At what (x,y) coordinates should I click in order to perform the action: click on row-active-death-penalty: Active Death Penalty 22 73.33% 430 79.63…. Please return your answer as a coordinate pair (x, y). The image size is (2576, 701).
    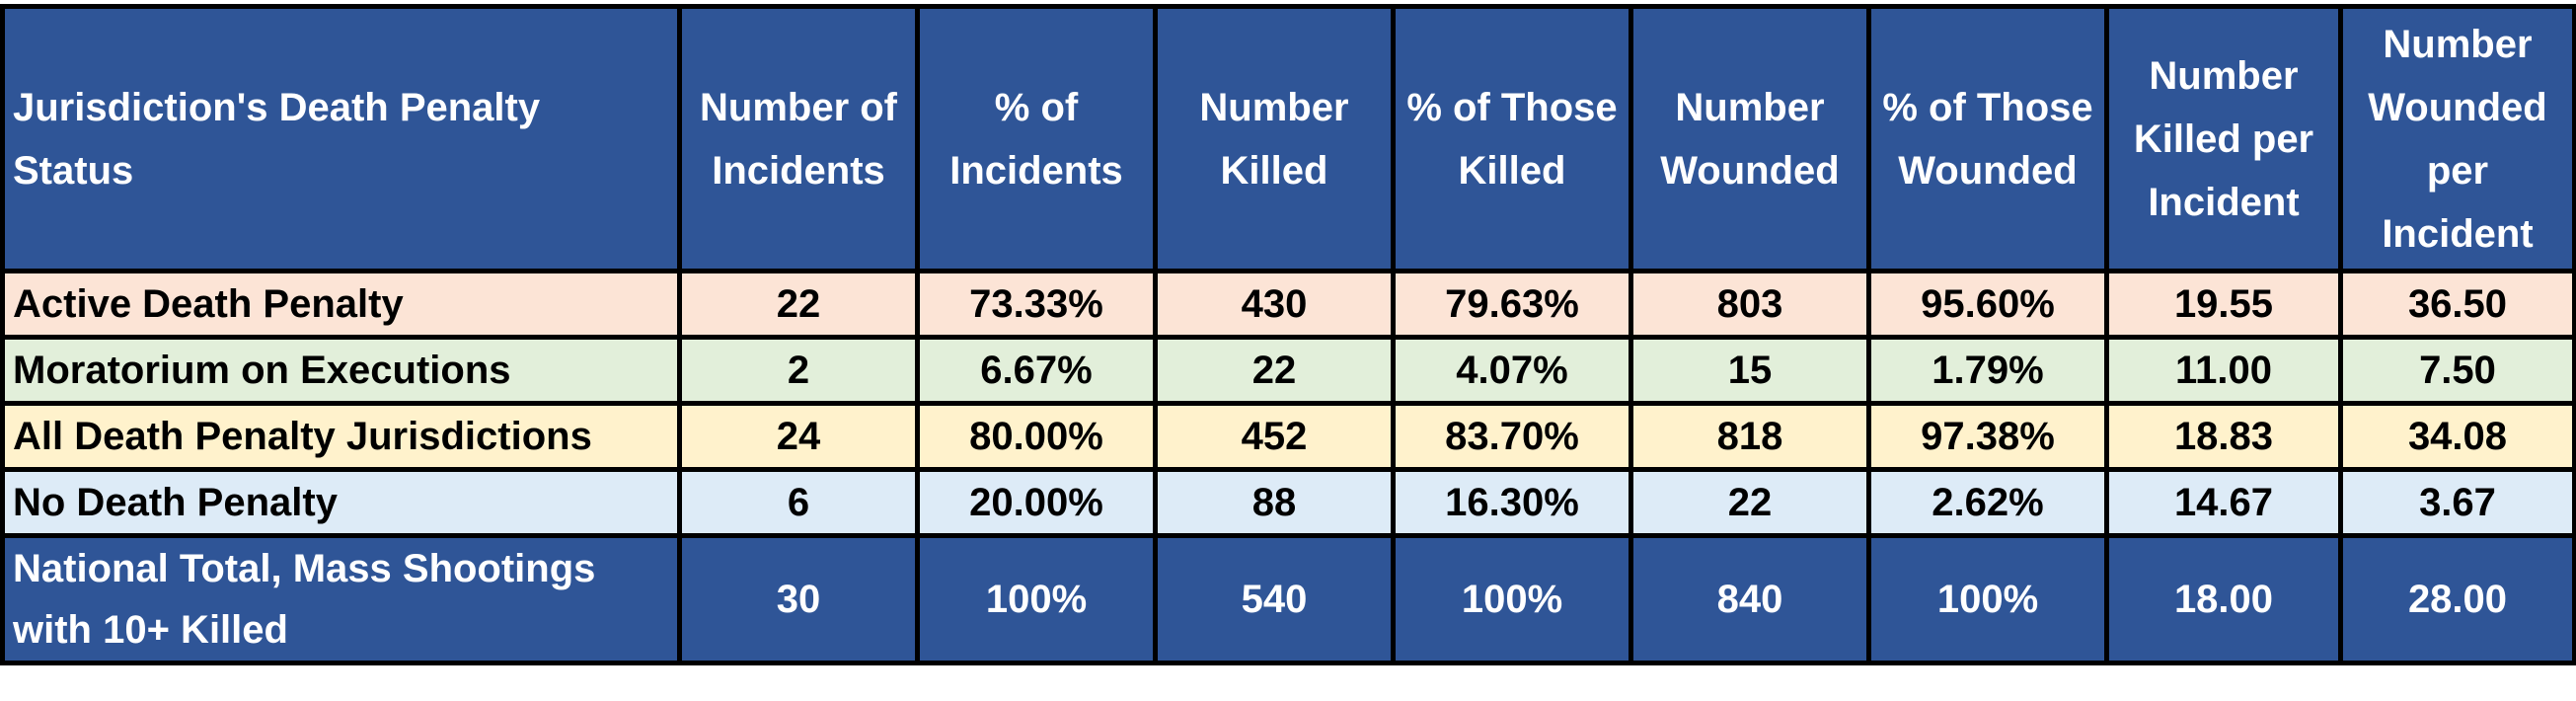
    Looking at the image, I should click on (1288, 304).